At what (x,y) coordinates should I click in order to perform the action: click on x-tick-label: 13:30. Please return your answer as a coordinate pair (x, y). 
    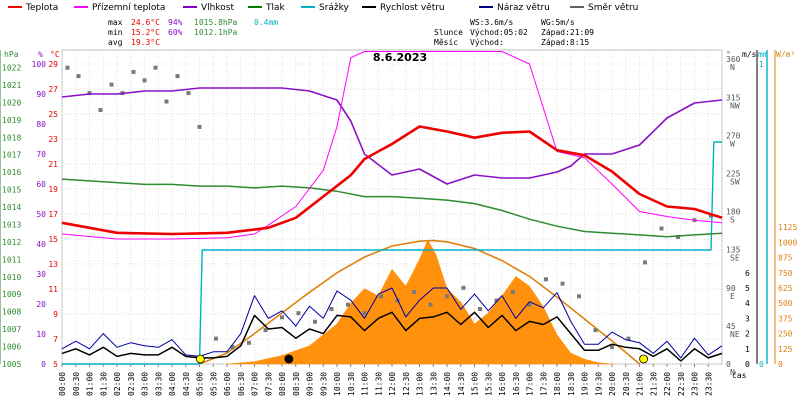
    Looking at the image, I should click on (433, 384).